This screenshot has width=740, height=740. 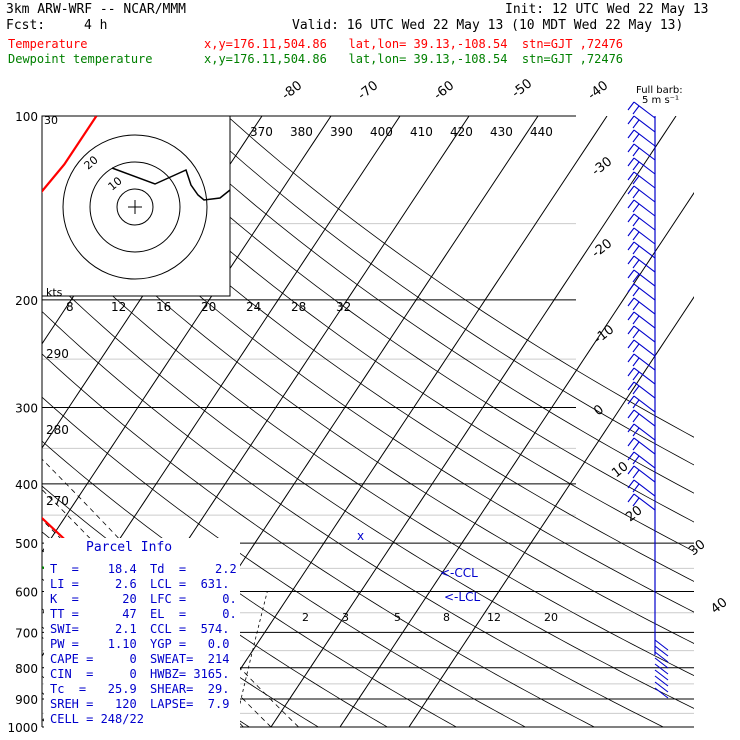 What do you see at coordinates (93, 674) in the screenshot?
I see `parcel-field: CIN = 0` at bounding box center [93, 674].